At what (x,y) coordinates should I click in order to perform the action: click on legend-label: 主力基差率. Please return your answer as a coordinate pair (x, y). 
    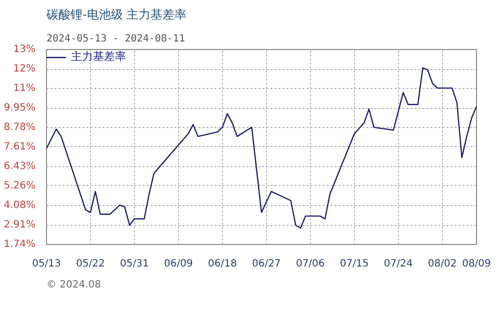
    Looking at the image, I should click on (98, 56).